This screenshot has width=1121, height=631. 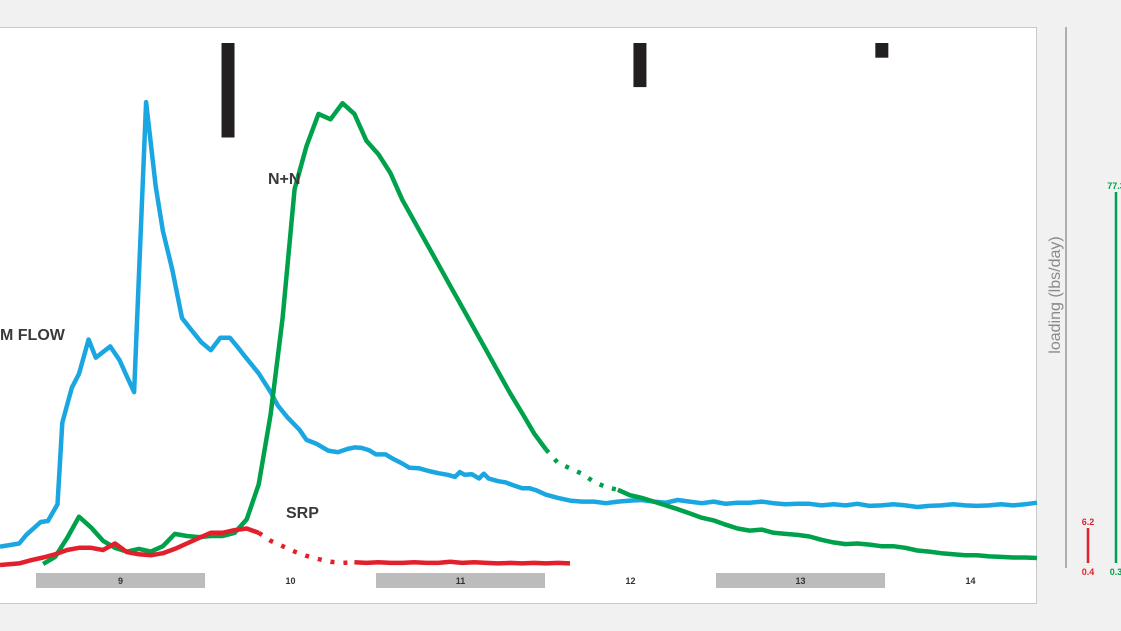 What do you see at coordinates (547, 581) in the screenshot?
I see `x-axis-ticks: 9 10 11 12 13 14` at bounding box center [547, 581].